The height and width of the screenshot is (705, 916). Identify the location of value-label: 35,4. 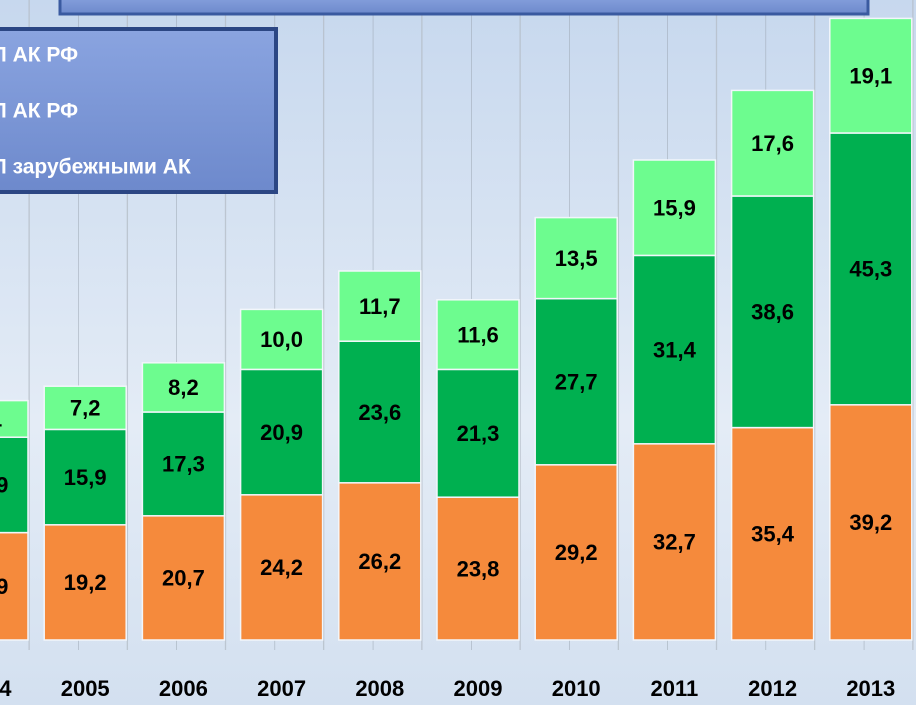
(773, 534).